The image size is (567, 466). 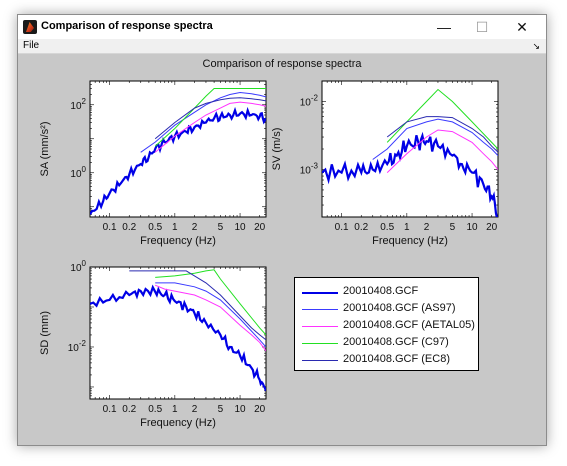 I want to click on legend-item: 20010408.GCF (AETAL05), so click(x=386, y=326).